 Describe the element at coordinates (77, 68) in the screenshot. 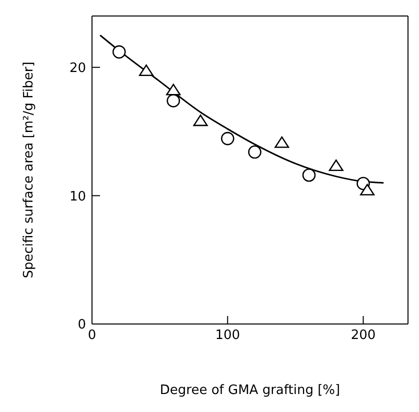

I see `y-tick-label: 20` at that location.